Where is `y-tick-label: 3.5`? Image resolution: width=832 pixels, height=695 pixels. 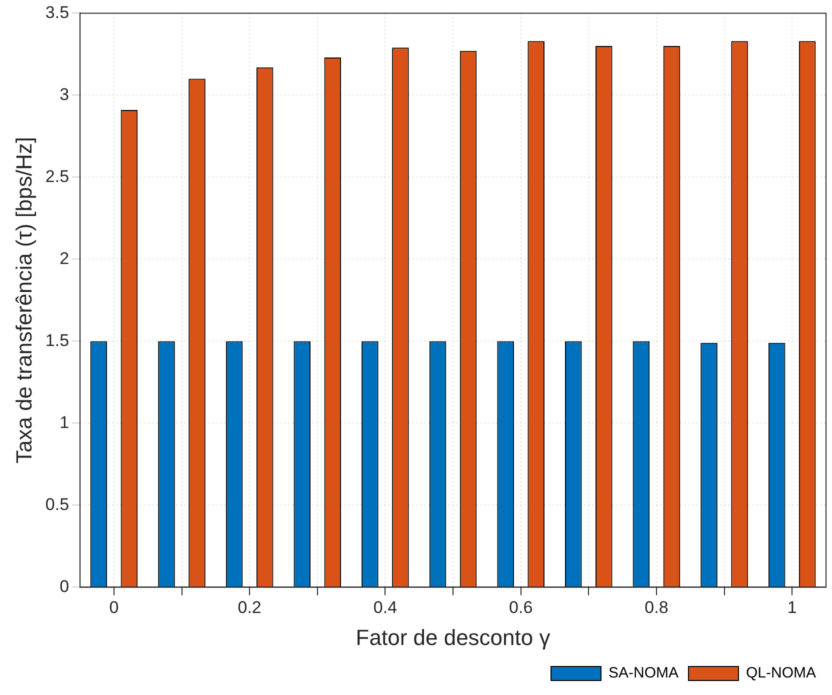
y-tick-label: 3.5 is located at coordinates (57, 12).